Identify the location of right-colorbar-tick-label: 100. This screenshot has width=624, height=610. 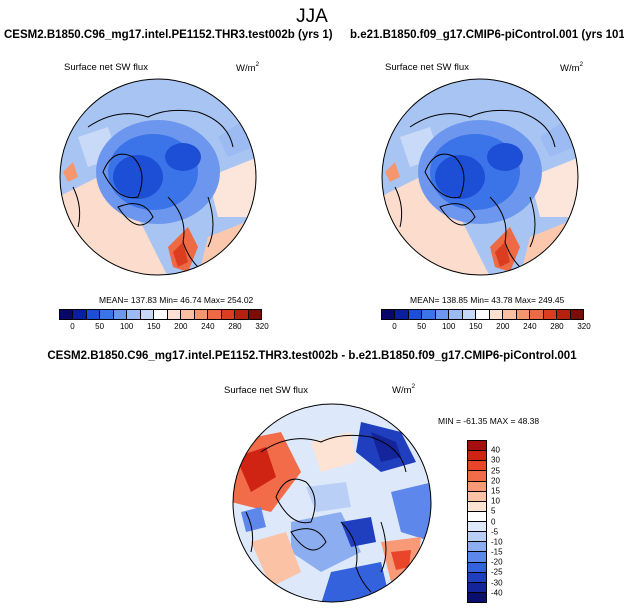
(448, 326).